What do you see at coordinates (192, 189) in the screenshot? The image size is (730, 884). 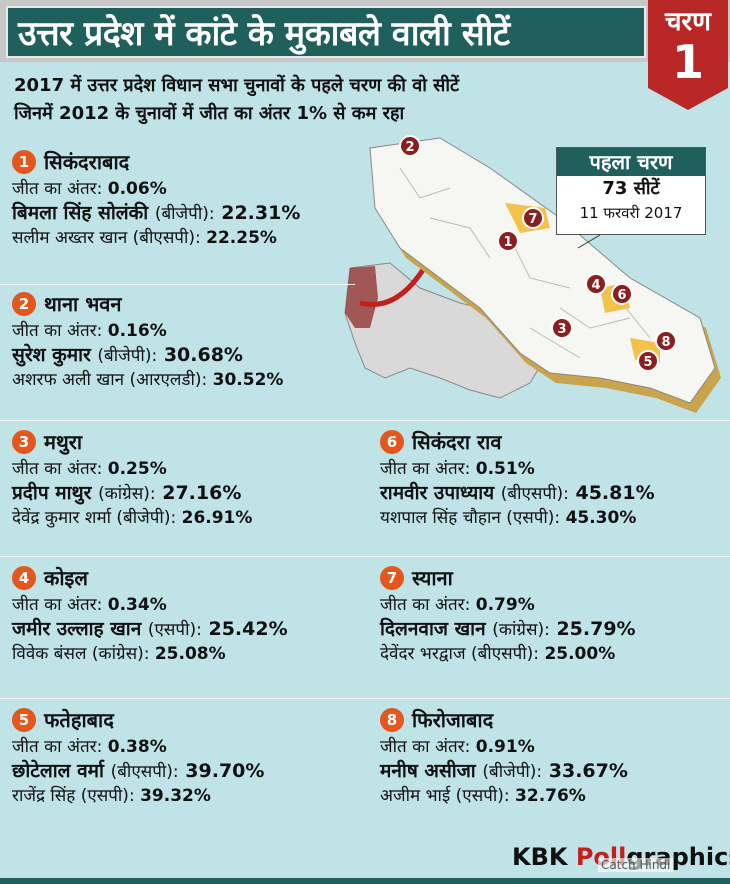 I see `margin-line: जीत का अंतर: 0.06%` at bounding box center [192, 189].